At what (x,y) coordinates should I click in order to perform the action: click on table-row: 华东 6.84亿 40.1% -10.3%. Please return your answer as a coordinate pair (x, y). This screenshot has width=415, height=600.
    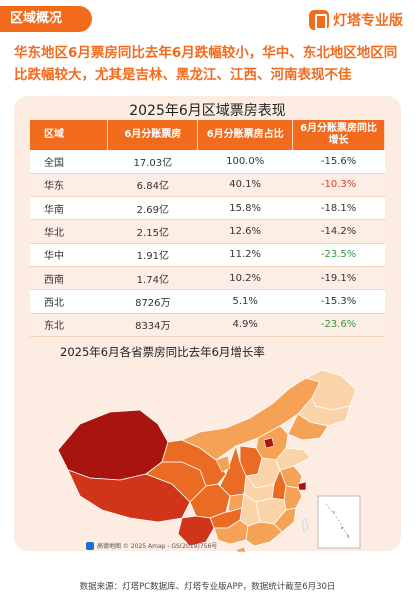
    Looking at the image, I should click on (207, 185).